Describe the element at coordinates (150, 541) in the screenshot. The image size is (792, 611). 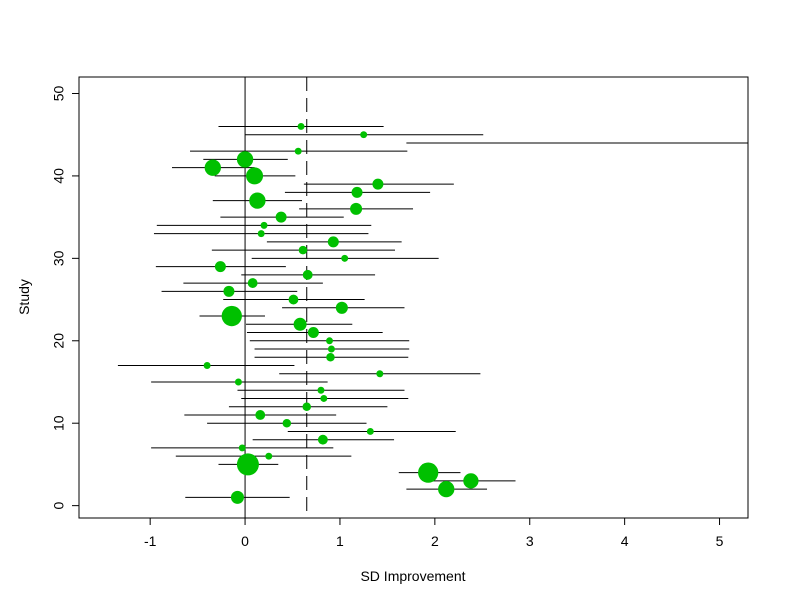
I see `x-tick-label: -1` at that location.